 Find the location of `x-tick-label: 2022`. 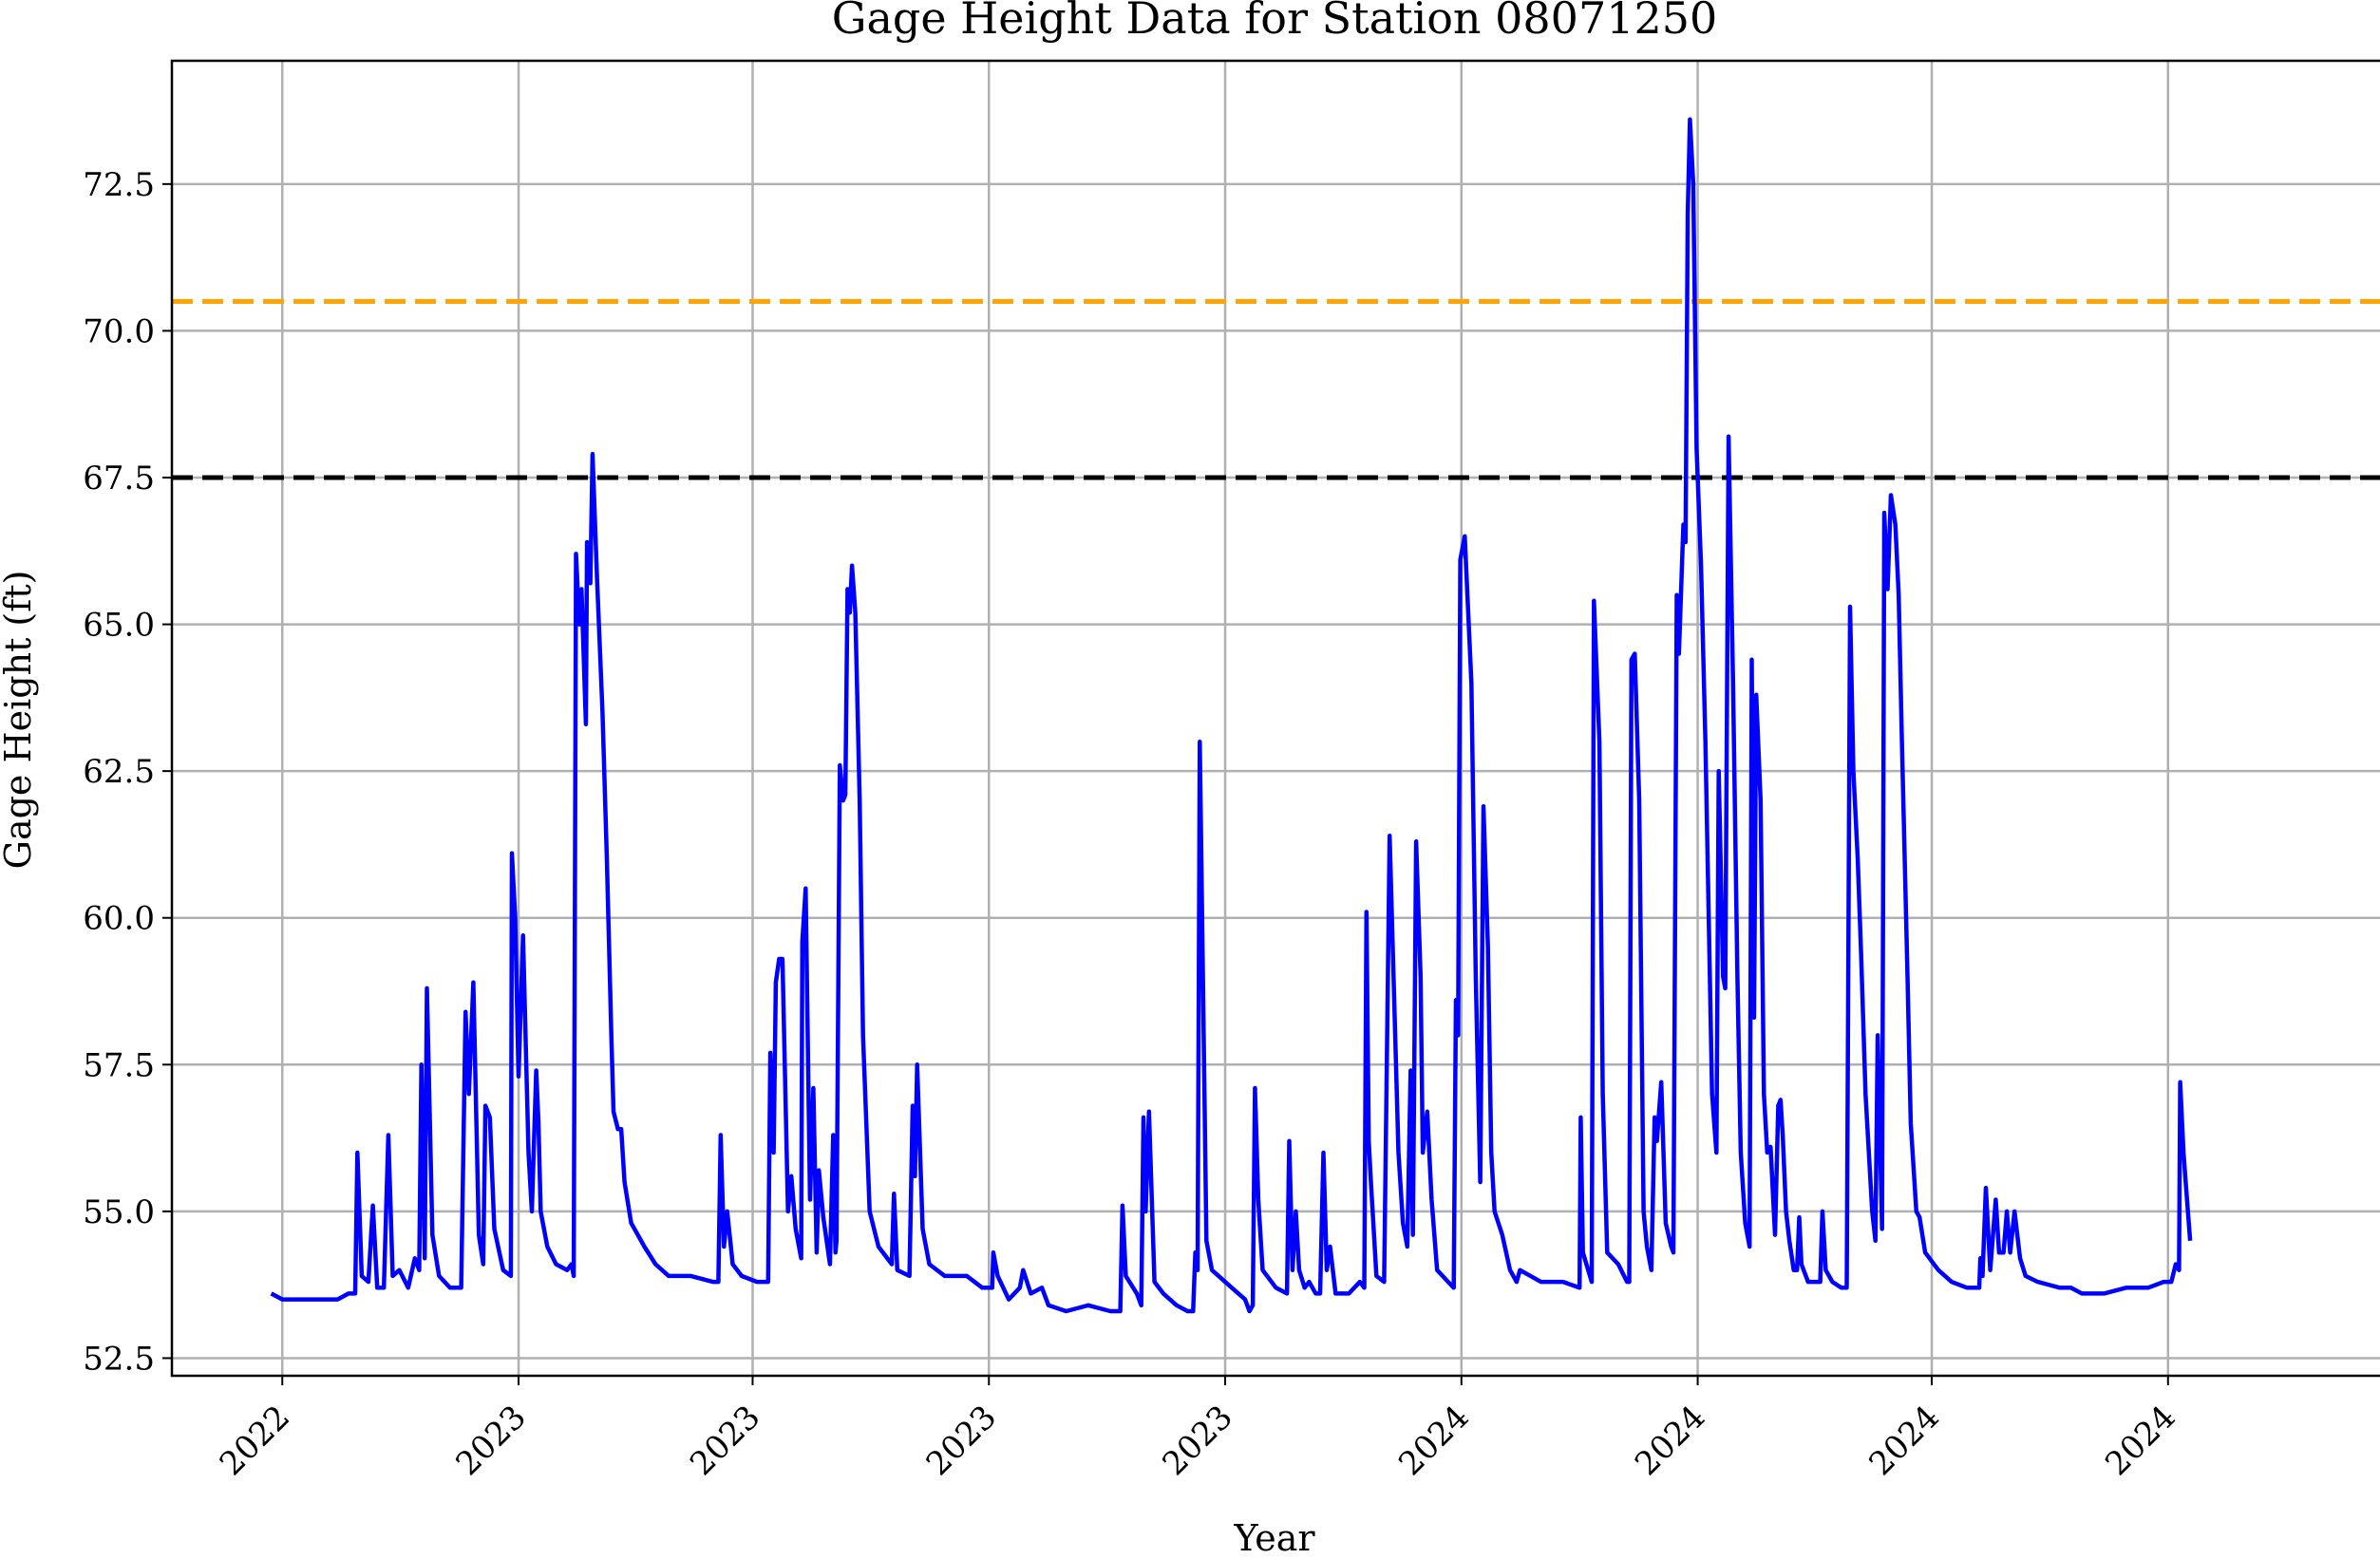

x-tick-label: 2022 is located at coordinates (255, 1441).